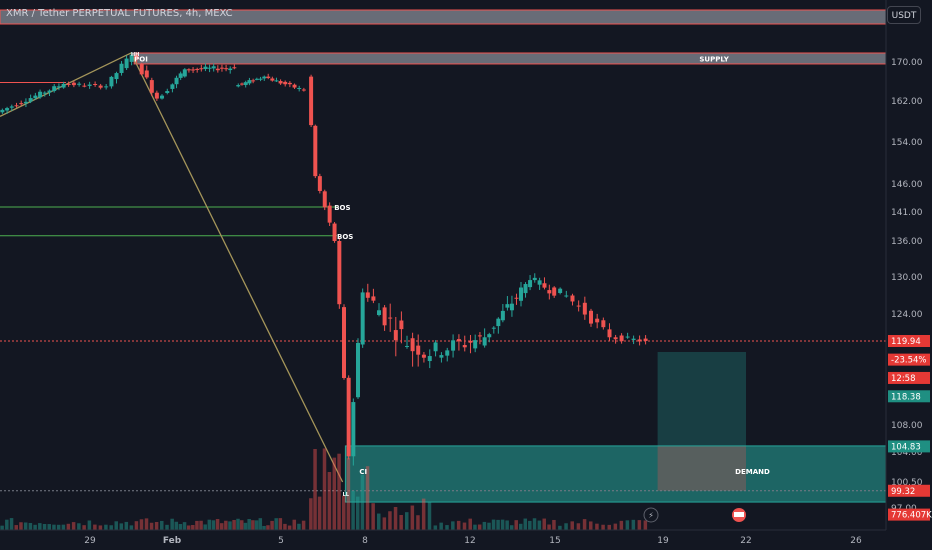 The width and height of the screenshot is (932, 550). Describe the element at coordinates (904, 15) in the screenshot. I see `currency-button: USDT` at that location.